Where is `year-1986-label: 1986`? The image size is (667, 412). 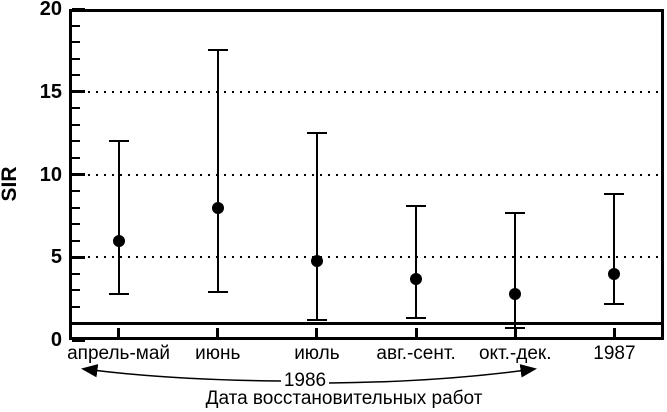
year-1986-label: 1986 is located at coordinates (305, 380).